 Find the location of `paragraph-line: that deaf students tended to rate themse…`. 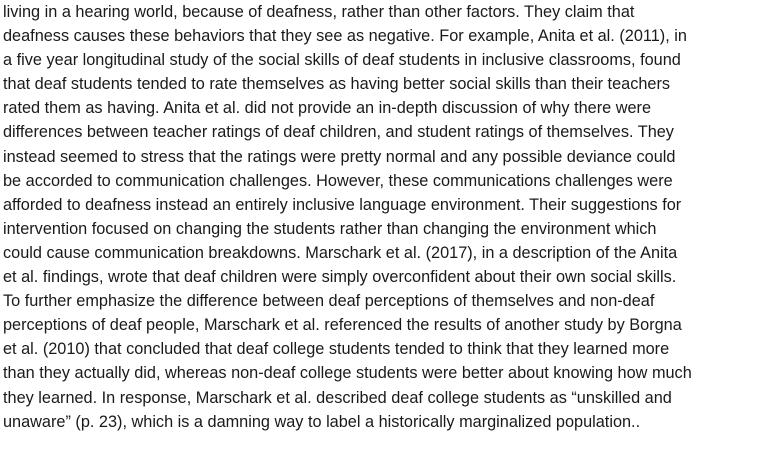

paragraph-line: that deaf students tended to rate themse… is located at coordinates (337, 84).